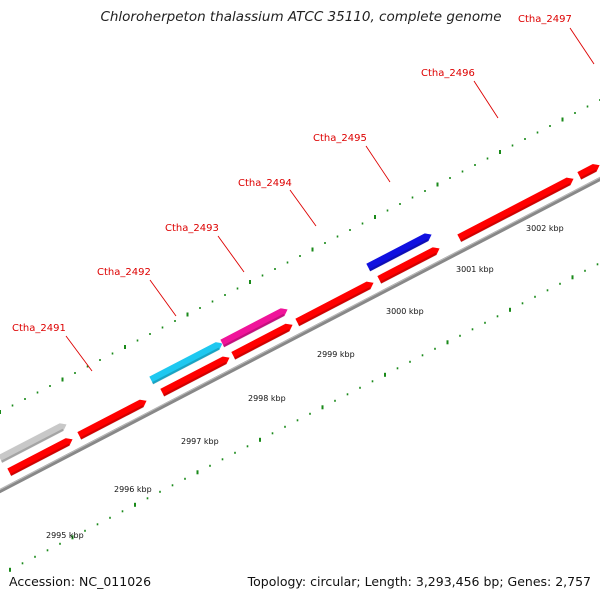  I want to click on gene-label-ctha_2494: Ctha_2494, so click(265, 183).